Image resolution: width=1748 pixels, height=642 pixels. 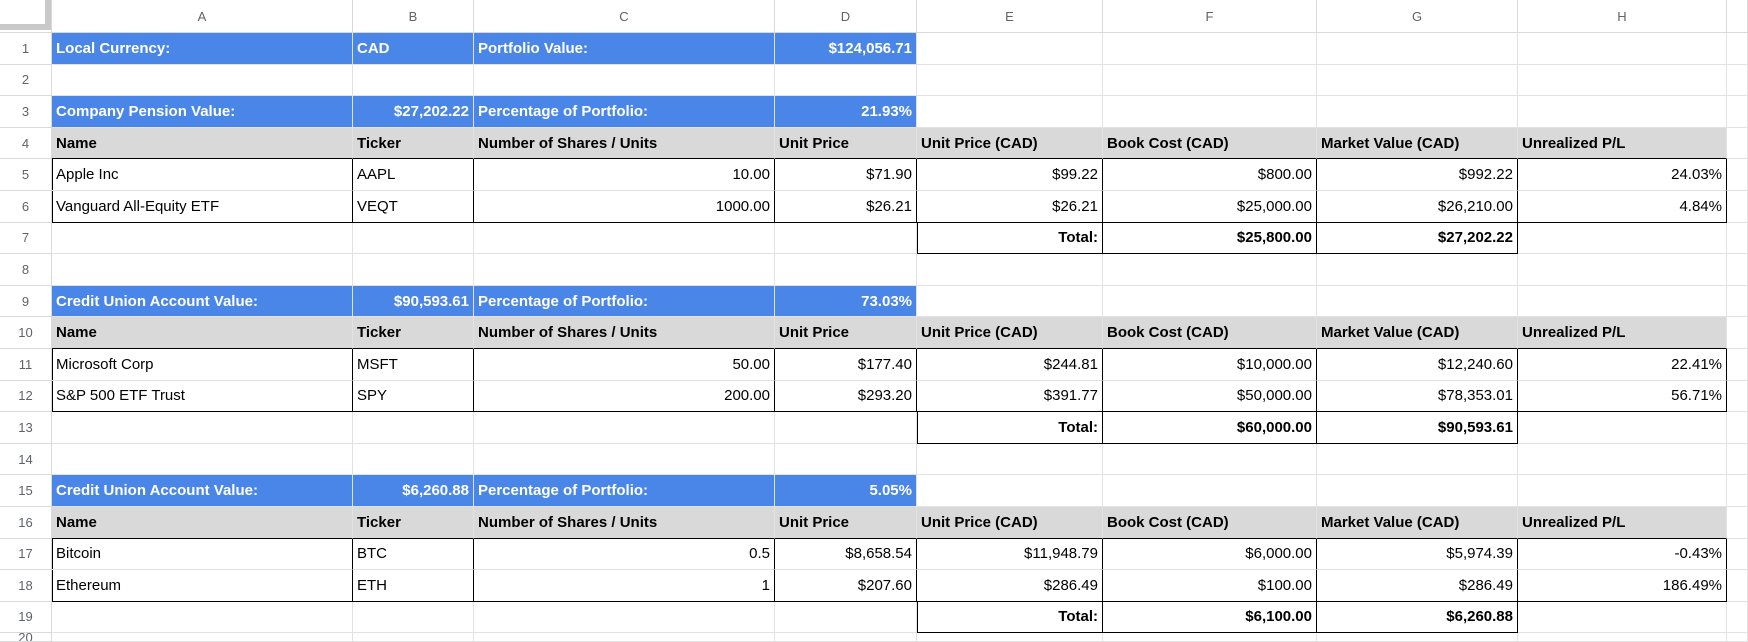 What do you see at coordinates (1622, 112) in the screenshot?
I see `cell-H3` at bounding box center [1622, 112].